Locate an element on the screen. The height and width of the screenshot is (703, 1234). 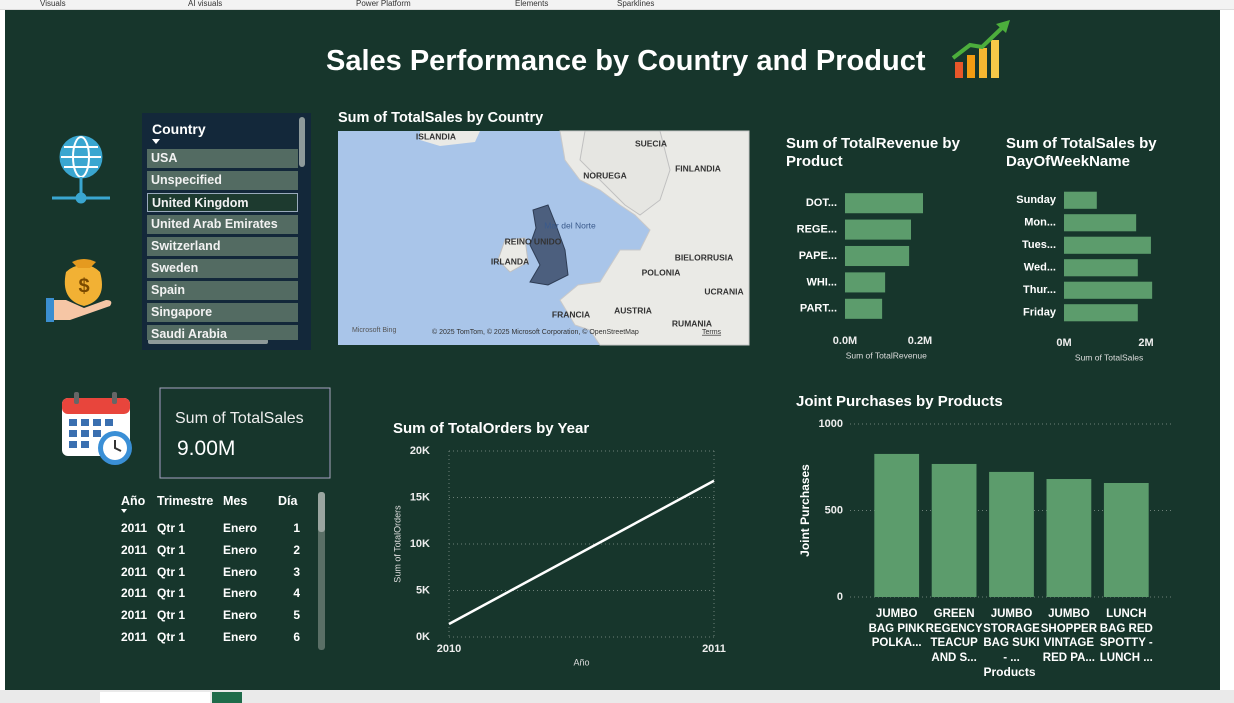
active-tab is located at coordinates (227, 697).